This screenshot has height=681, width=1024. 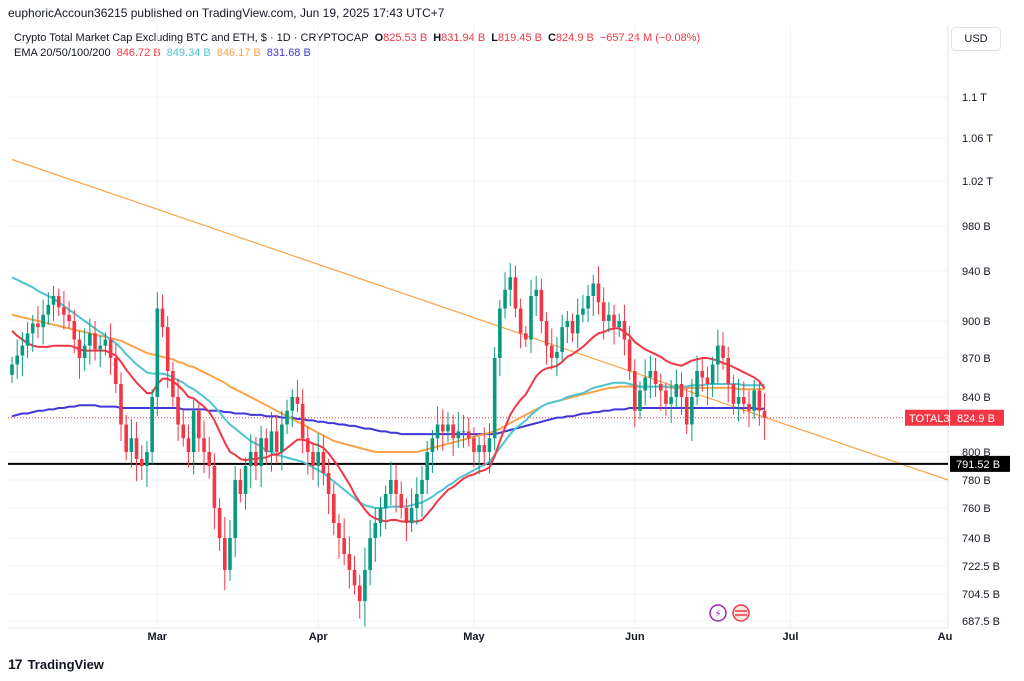 I want to click on lightning-icon, so click(x=718, y=613).